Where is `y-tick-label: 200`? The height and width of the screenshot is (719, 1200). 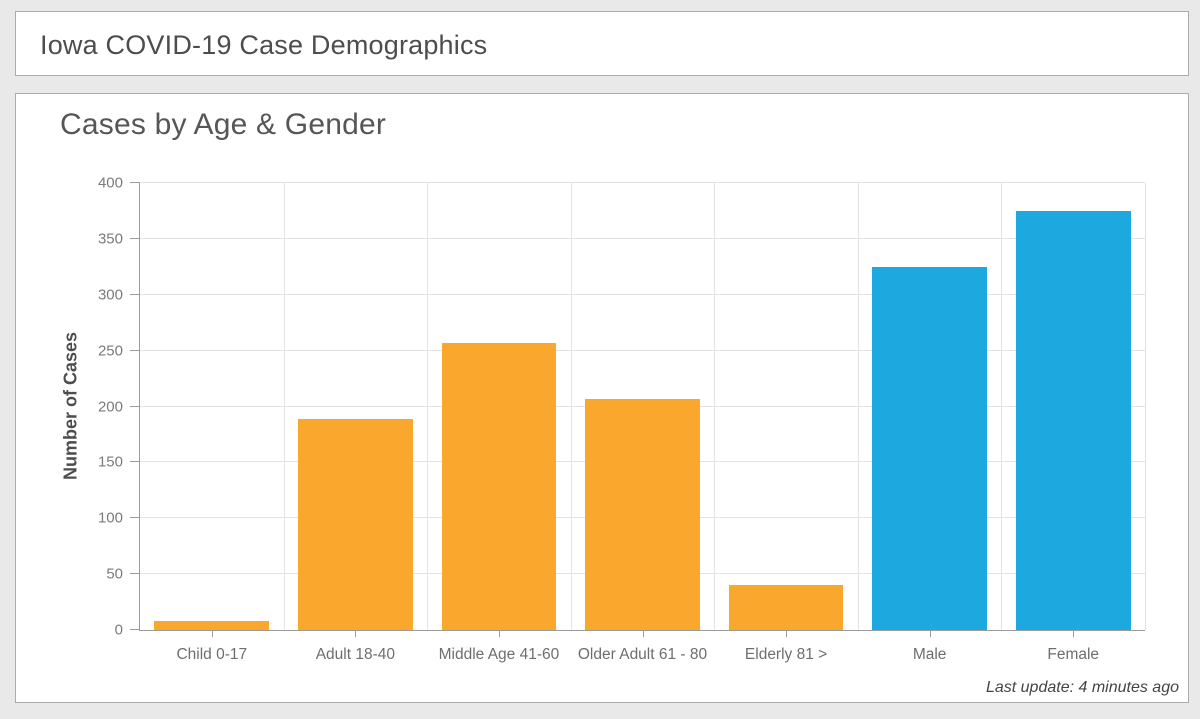
y-tick-label: 200 is located at coordinates (110, 406).